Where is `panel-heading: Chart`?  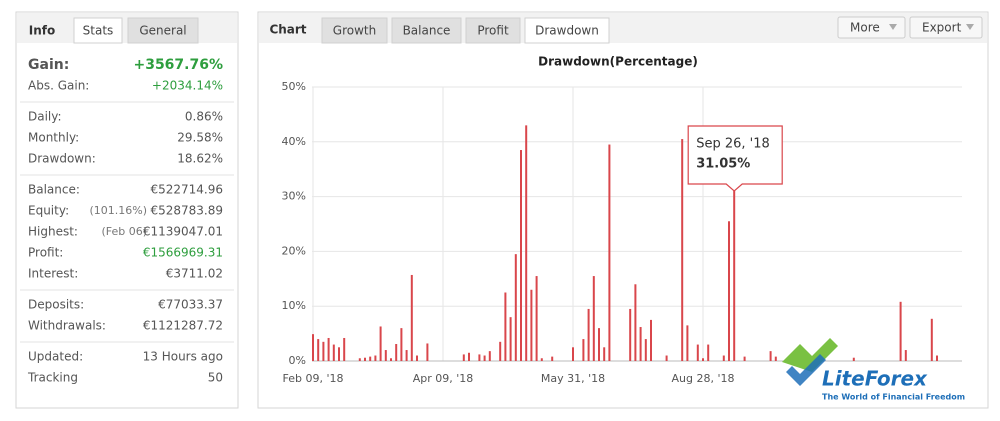
panel-heading: Chart is located at coordinates (287, 30).